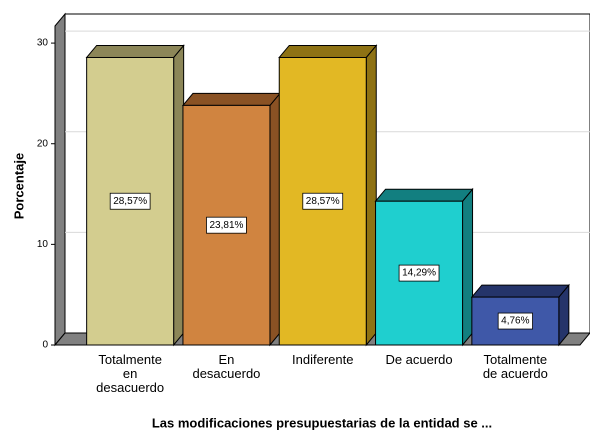 The width and height of the screenshot is (590, 434). What do you see at coordinates (226, 366) in the screenshot?
I see `x-tick-label: En desacuerdo` at bounding box center [226, 366].